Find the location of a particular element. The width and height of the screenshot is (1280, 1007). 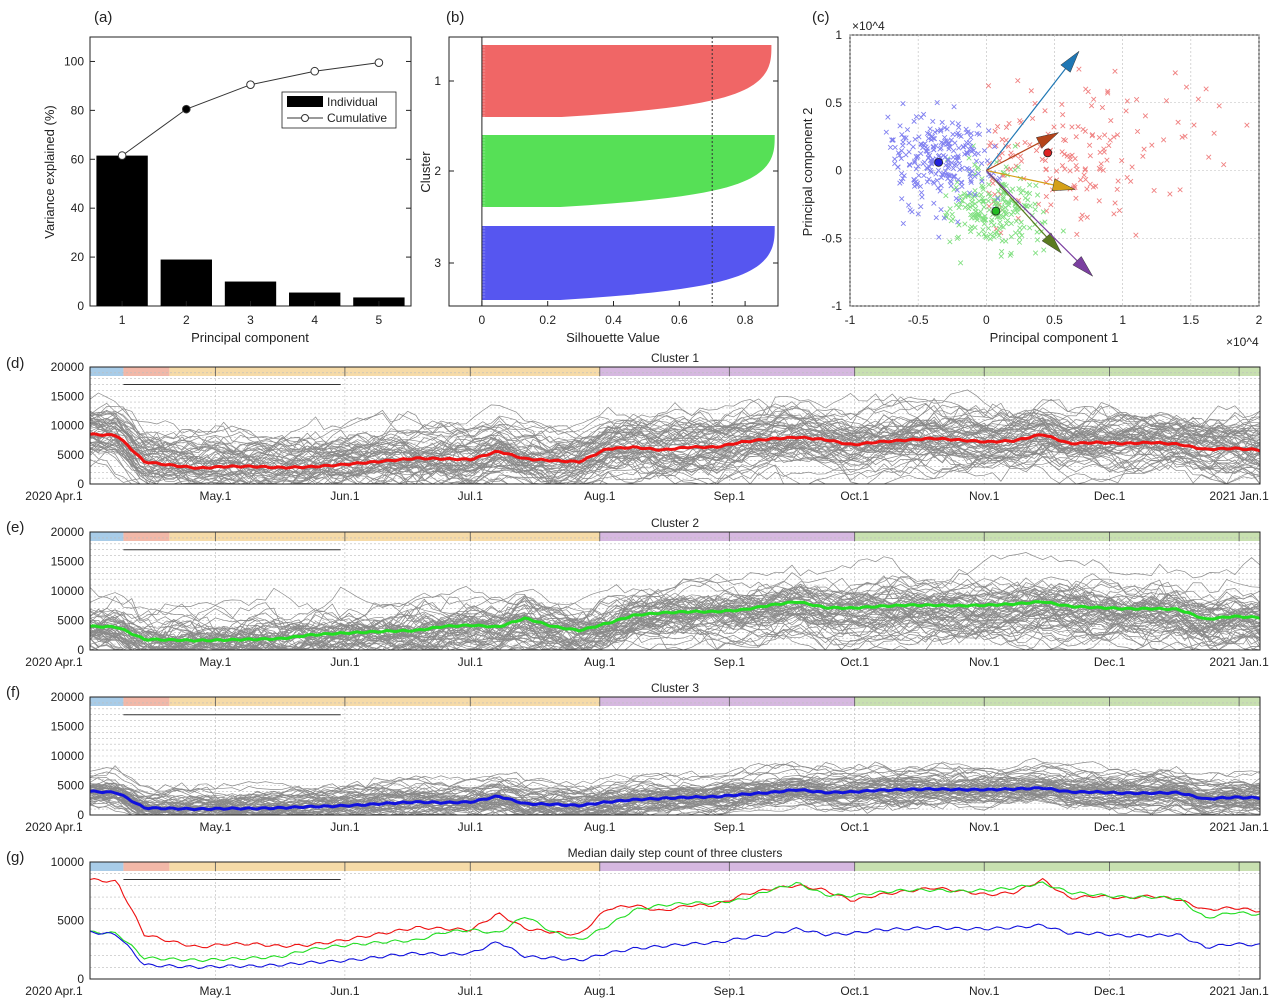

legend-label-individual: Individual is located at coordinates (352, 102).